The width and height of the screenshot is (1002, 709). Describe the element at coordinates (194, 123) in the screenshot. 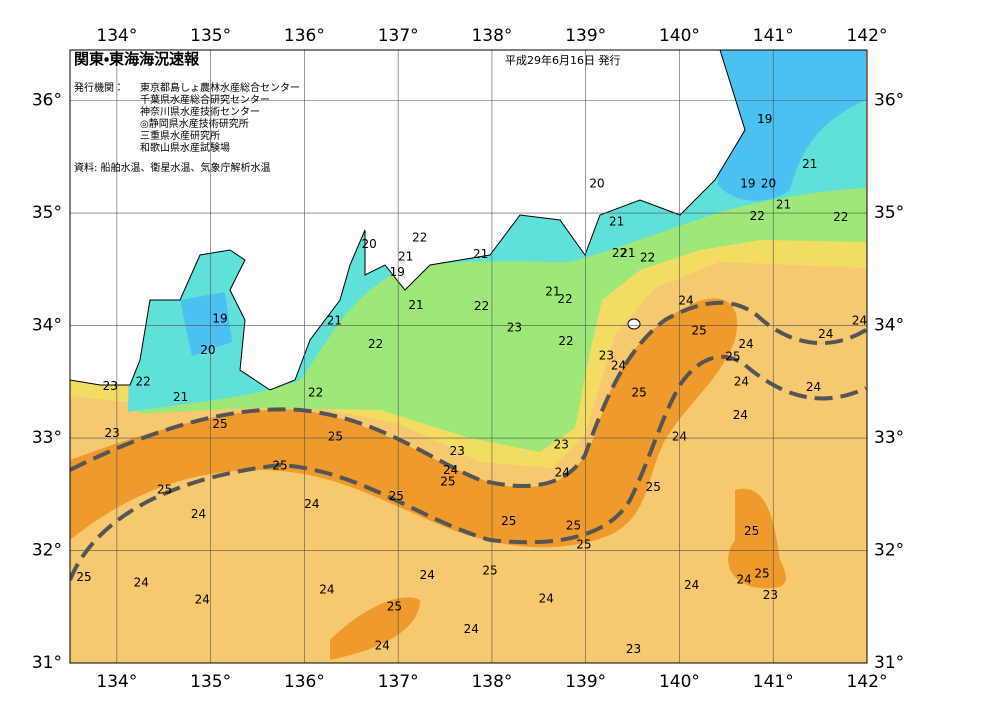

I see `issuer: ◎静岡県水産技術研究所` at that location.